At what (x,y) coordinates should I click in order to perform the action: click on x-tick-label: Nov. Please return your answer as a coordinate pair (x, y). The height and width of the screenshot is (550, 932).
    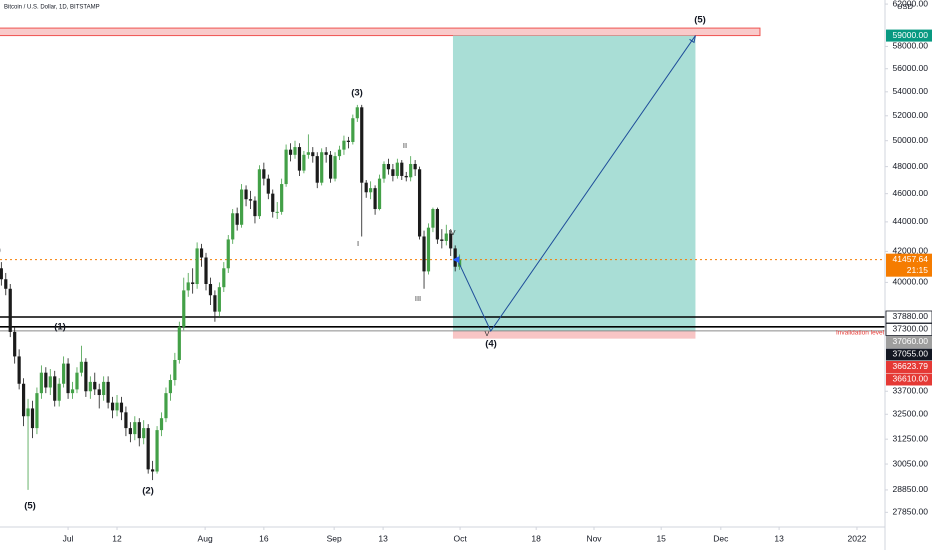
    Looking at the image, I should click on (594, 538).